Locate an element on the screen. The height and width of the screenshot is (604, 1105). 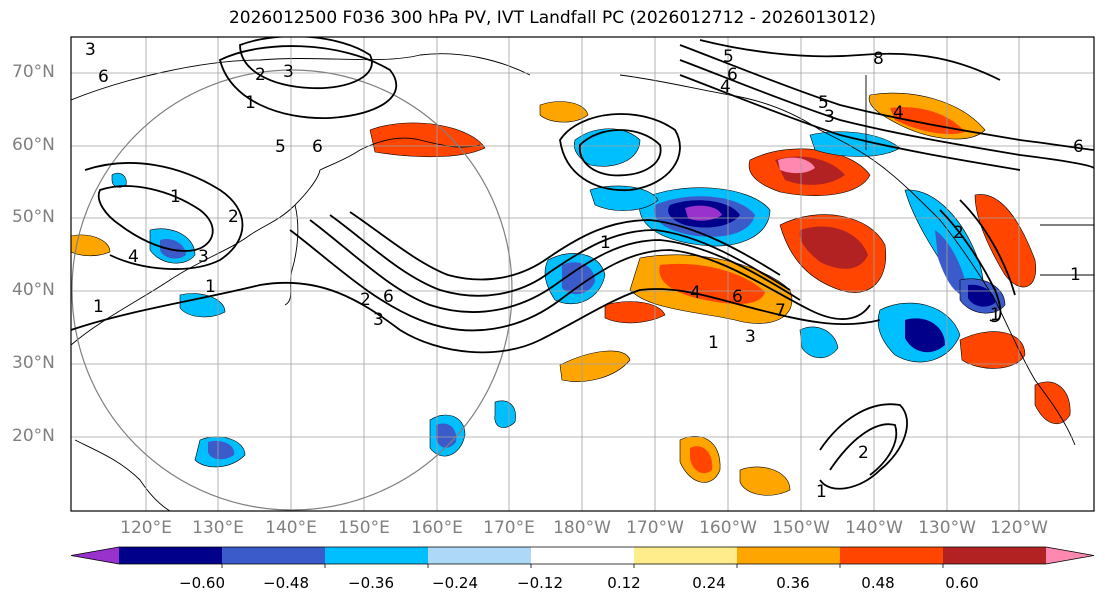
lon-label: 180°W is located at coordinates (582, 528).